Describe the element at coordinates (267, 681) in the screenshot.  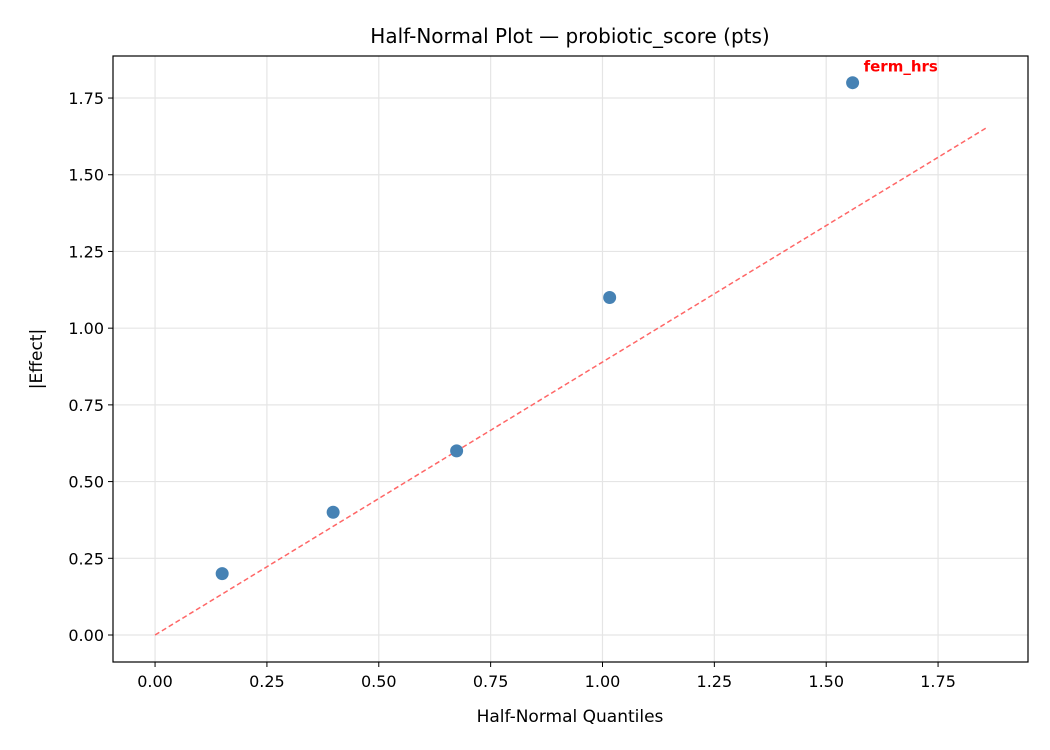
I see `x-tick-label: 0.25` at that location.